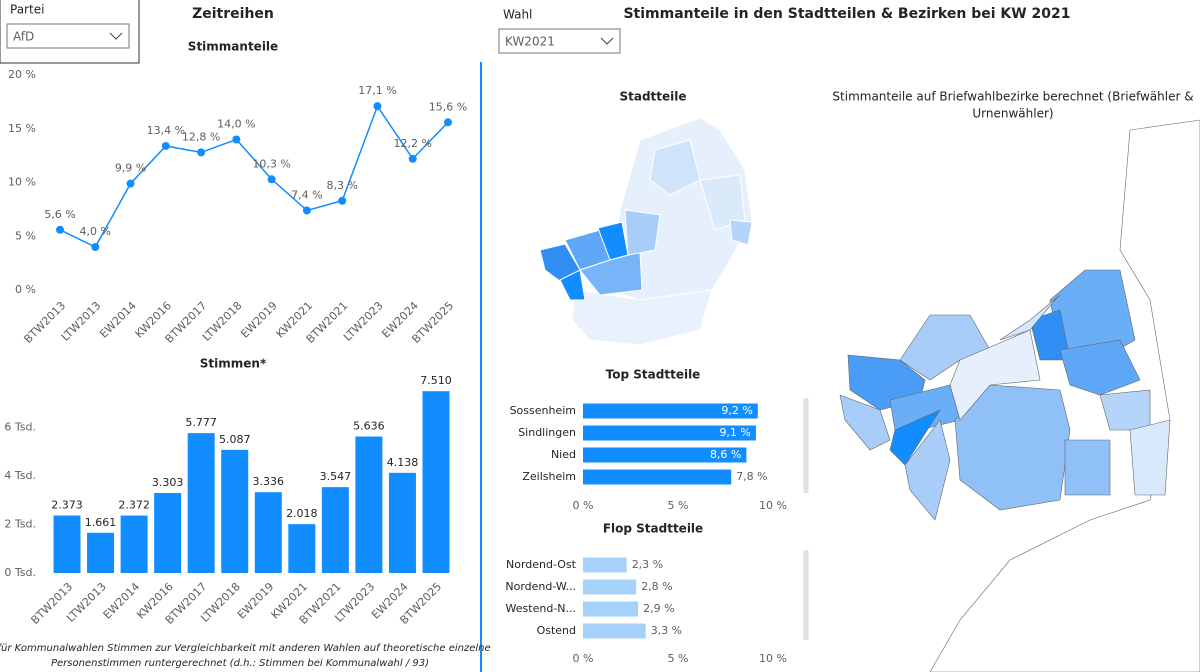 The image size is (1200, 672). I want to click on filter-label: Partei, so click(27, 10).